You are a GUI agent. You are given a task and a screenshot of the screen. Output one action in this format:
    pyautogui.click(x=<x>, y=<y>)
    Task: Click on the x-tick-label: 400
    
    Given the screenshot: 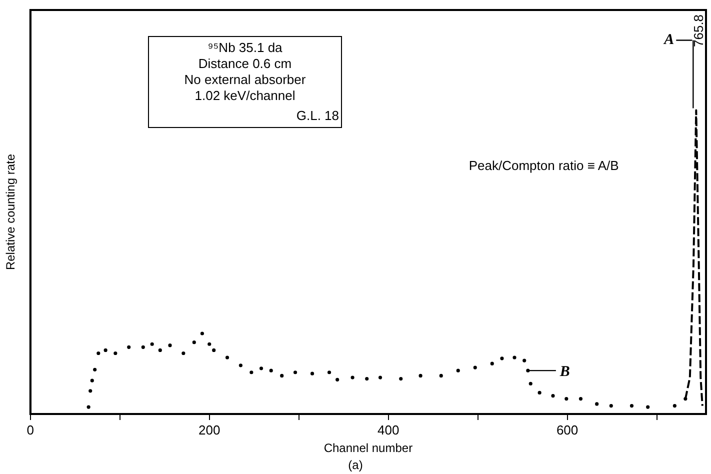 What is the action you would take?
    pyautogui.click(x=388, y=430)
    